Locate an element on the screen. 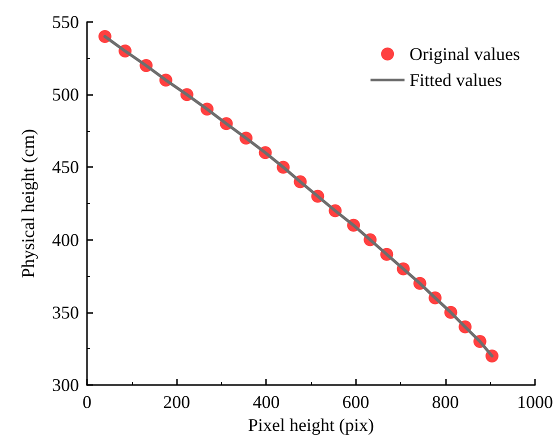 The image size is (560, 446). y-axis-title: Physical height (cm) is located at coordinates (28, 203).